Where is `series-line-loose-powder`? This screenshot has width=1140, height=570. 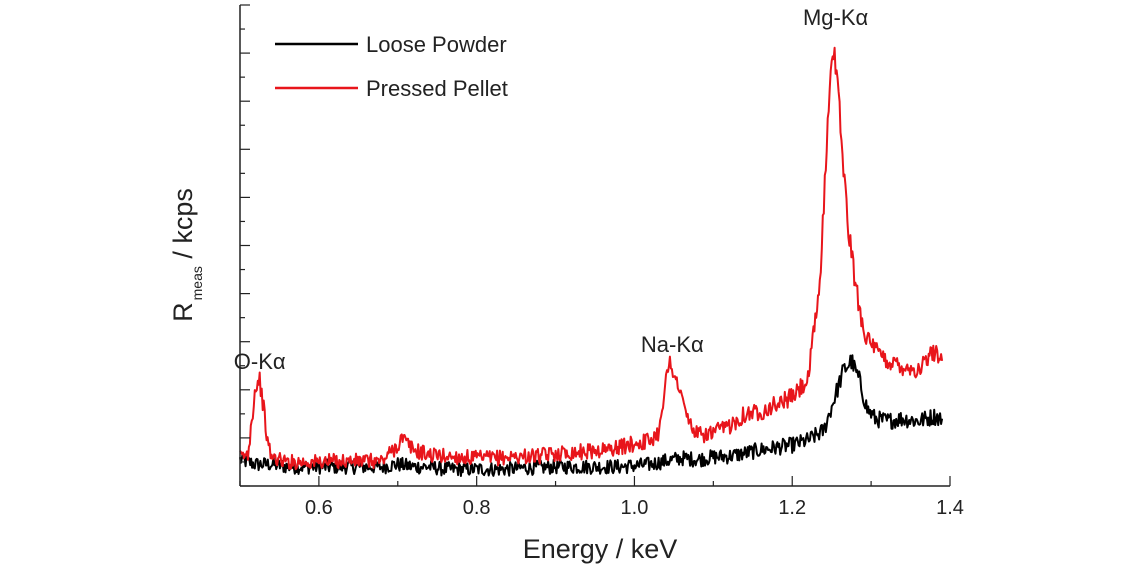 series-line-loose-powder is located at coordinates (591, 415).